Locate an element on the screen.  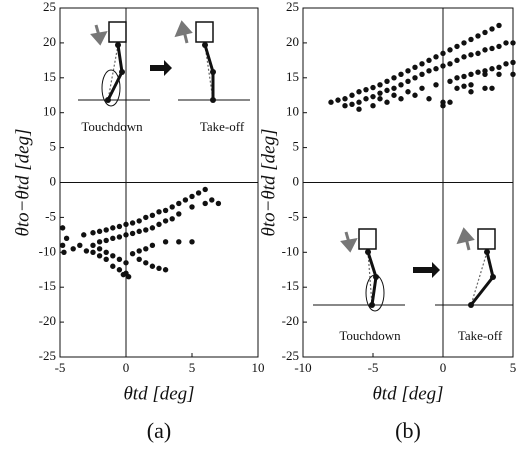
foot-ellipse is located at coordinates (111, 88).